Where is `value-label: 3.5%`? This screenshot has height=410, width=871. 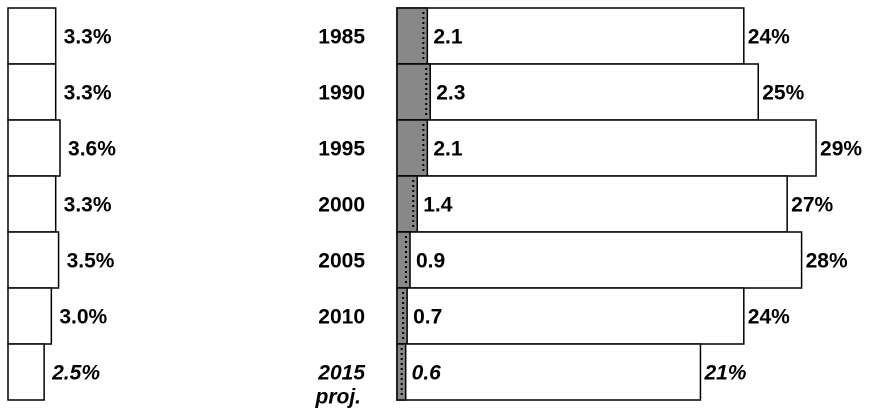 value-label: 3.5% is located at coordinates (91, 261).